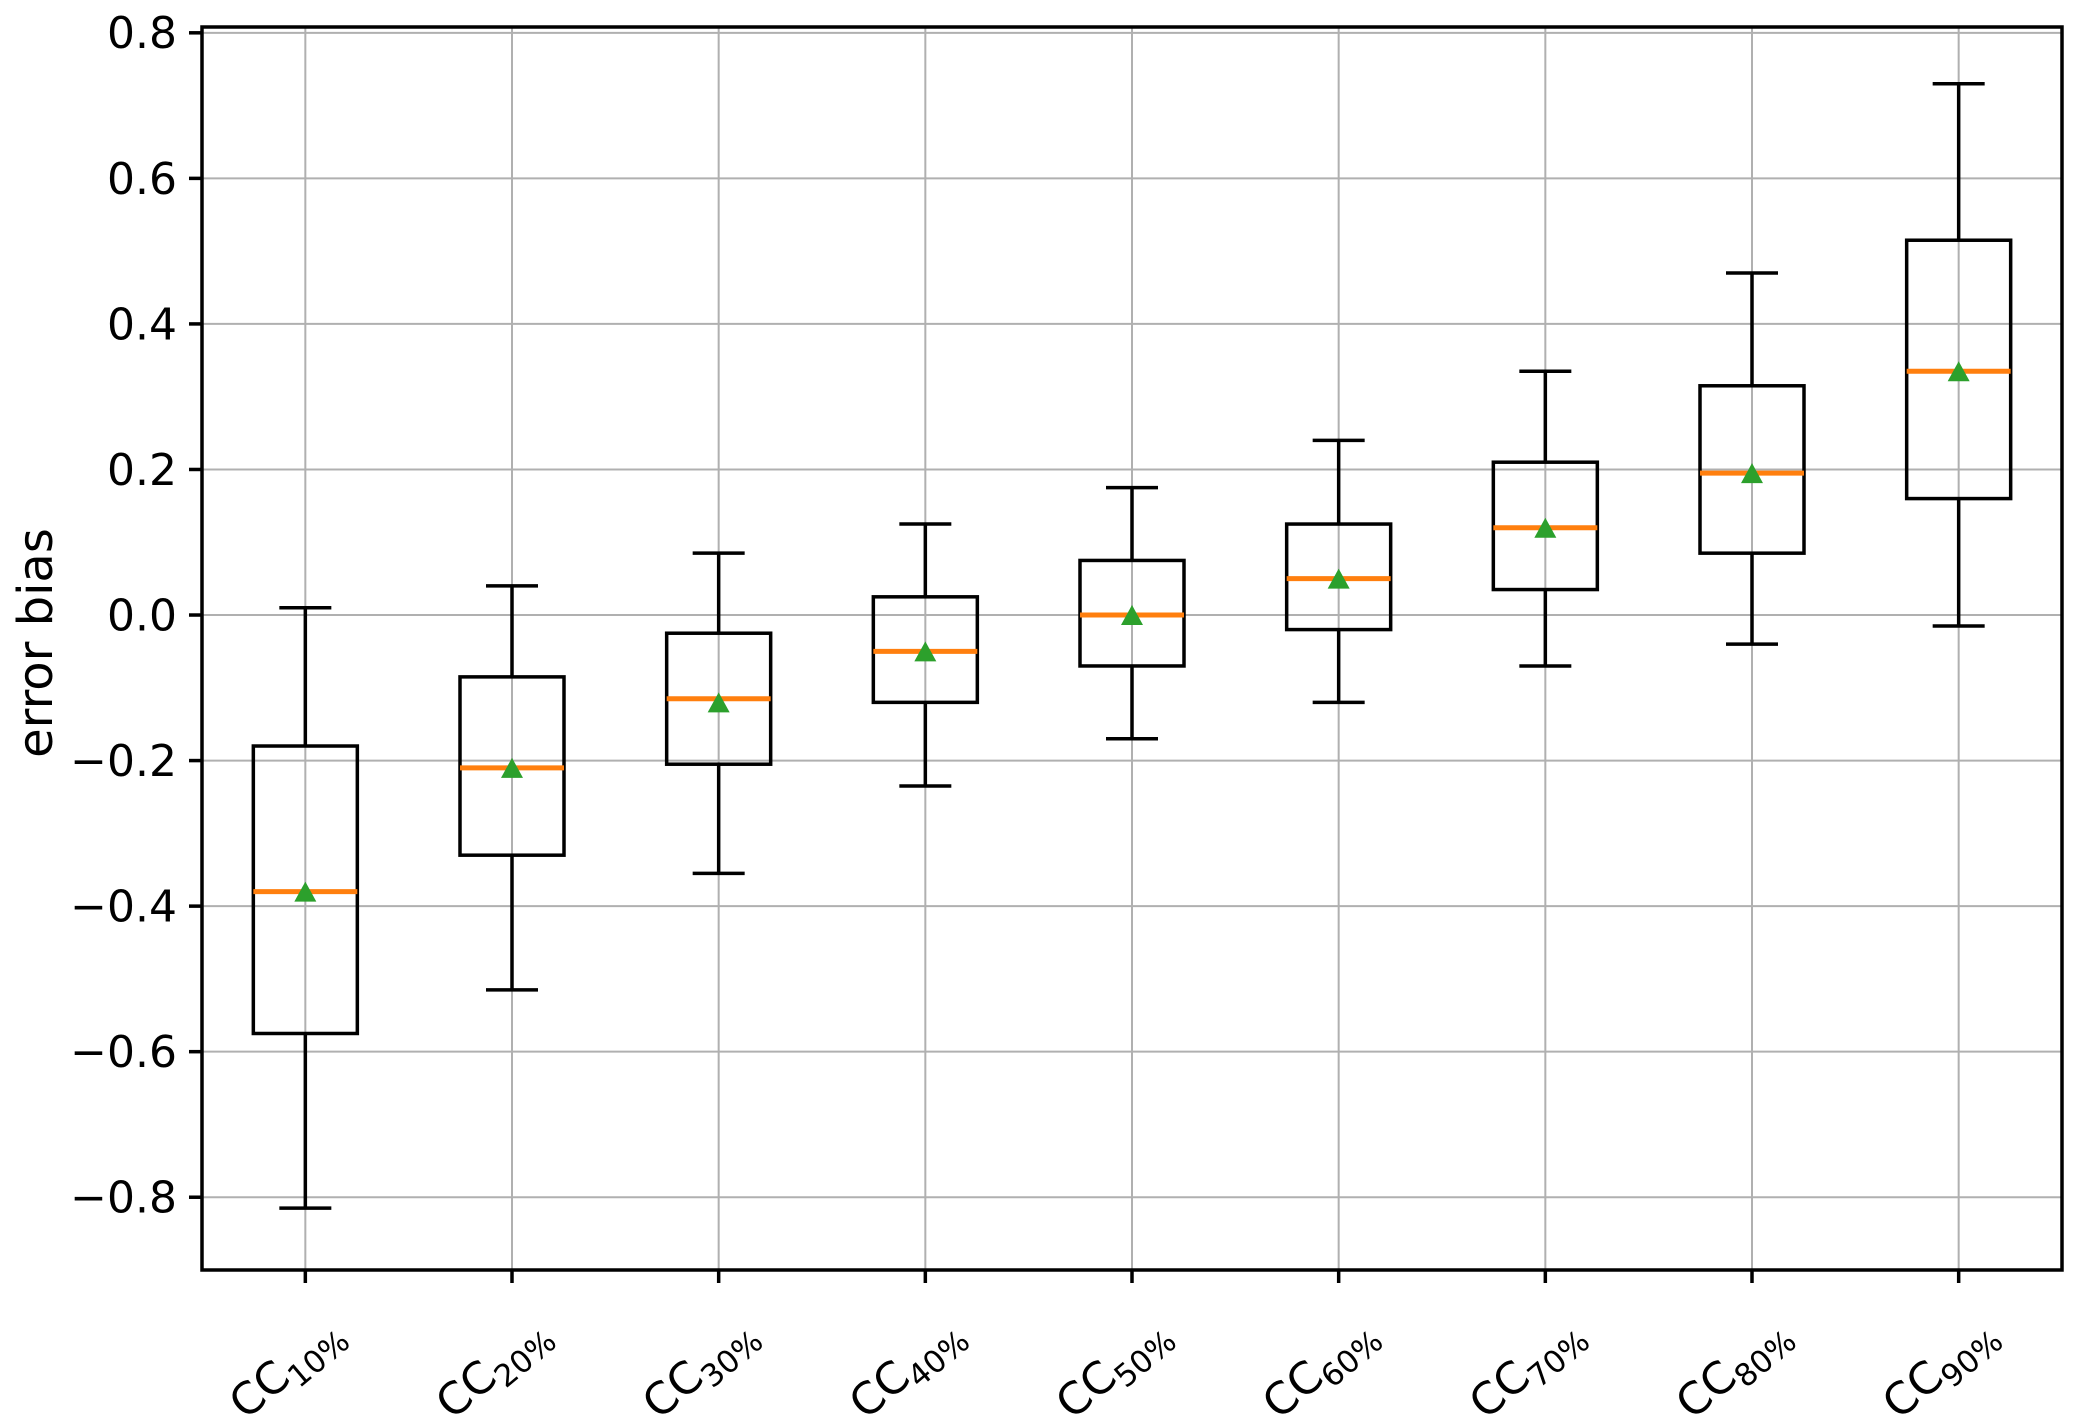  I want to click on y-tick-label: 0.6, so click(142, 179).